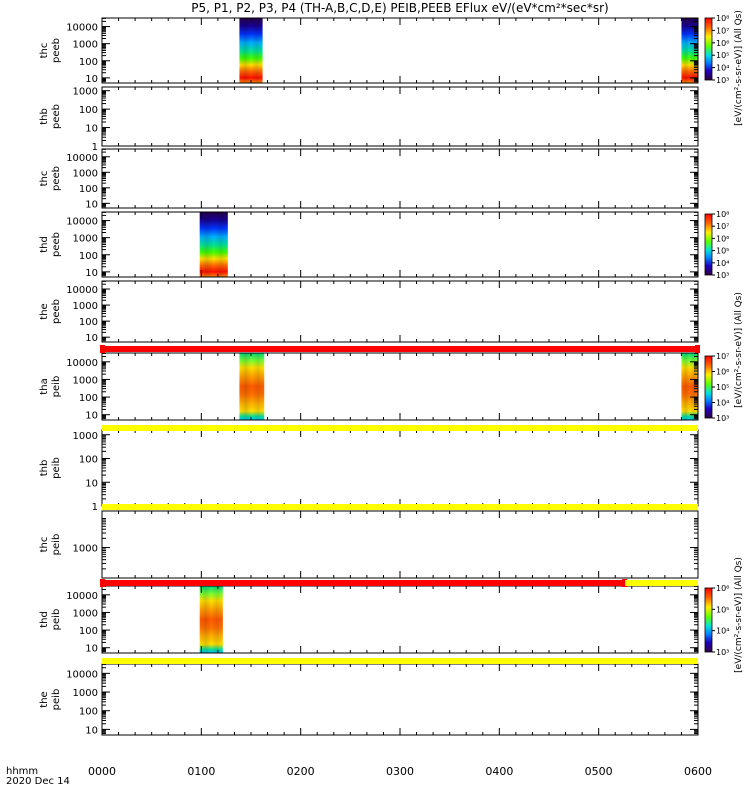 This screenshot has height=800, width=750. I want to click on panel-thd-peeb: 10 100 1000 10000 thd peeb, so click(369, 245).